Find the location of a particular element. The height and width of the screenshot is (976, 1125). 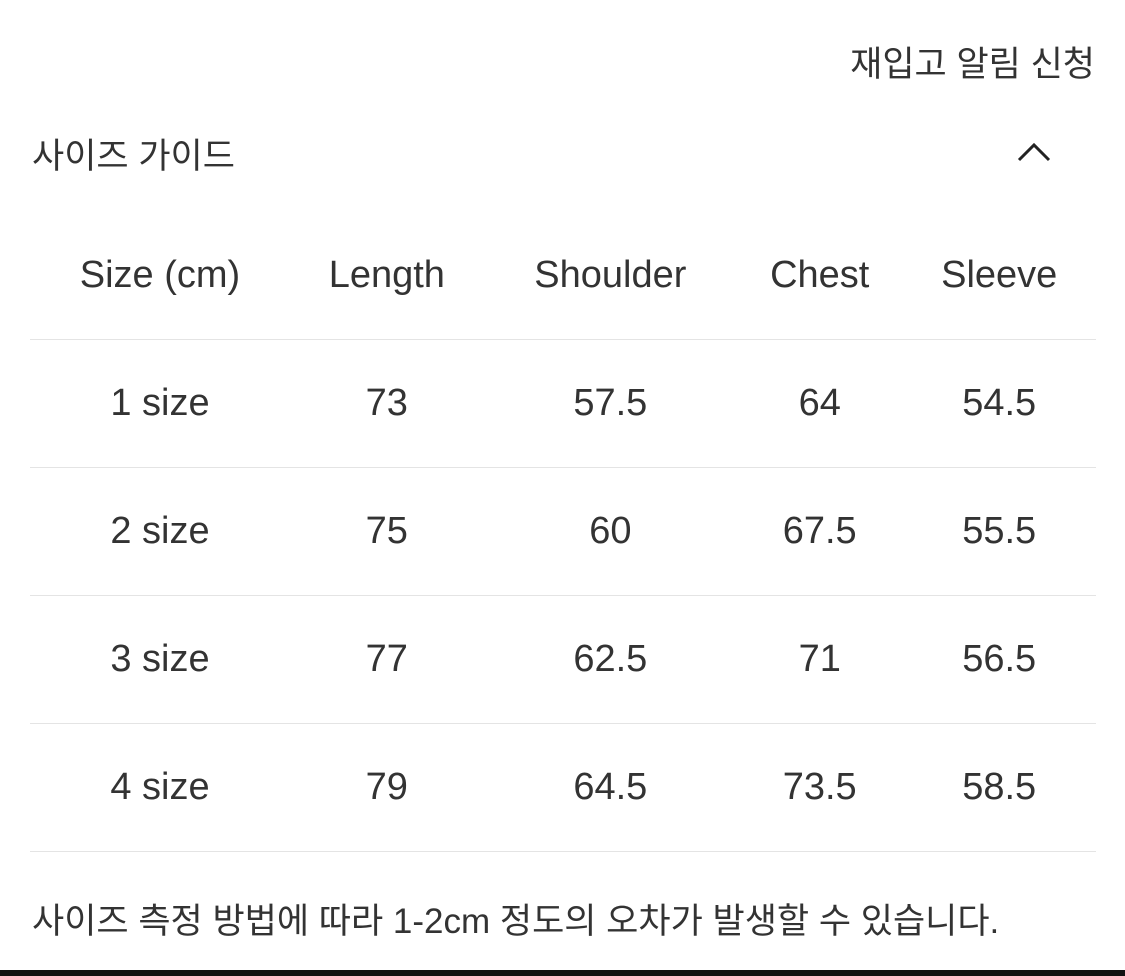

size-note: 사이즈 측정 방법에 따라 1-2cm 정도의 오차가 발생할 수 있습니다. is located at coordinates (516, 921).